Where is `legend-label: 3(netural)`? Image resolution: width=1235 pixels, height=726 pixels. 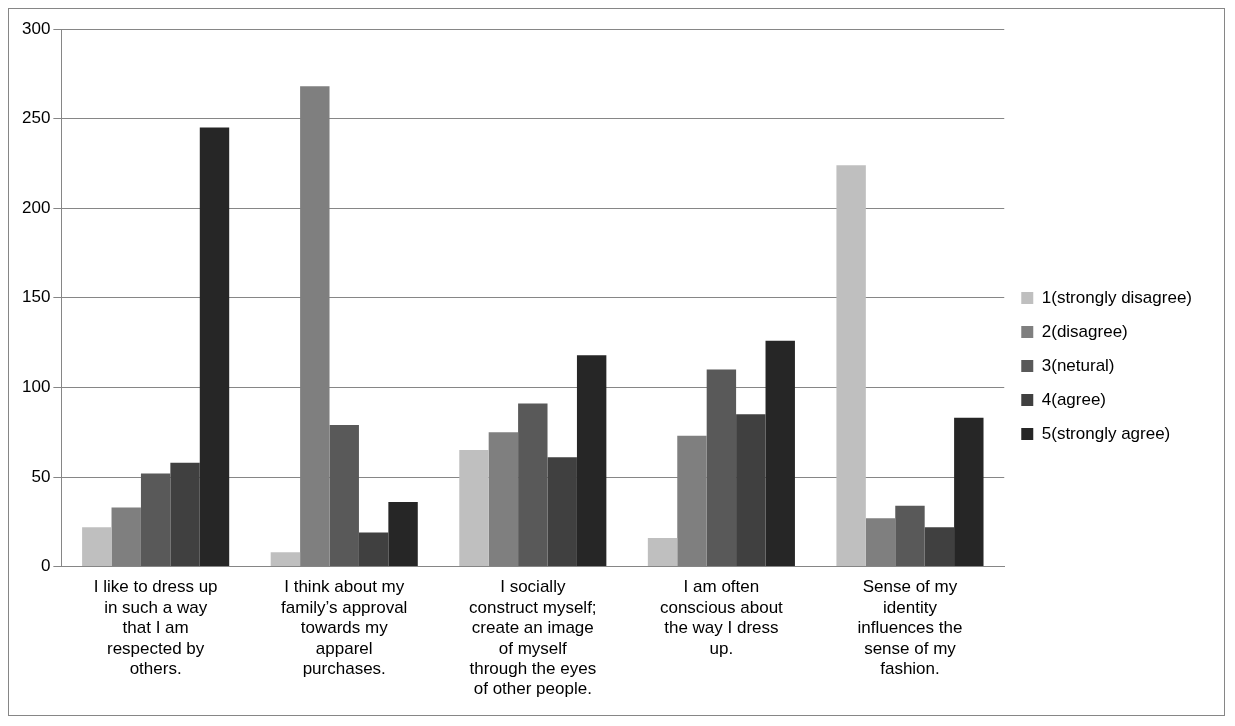 legend-label: 3(netural) is located at coordinates (1078, 365).